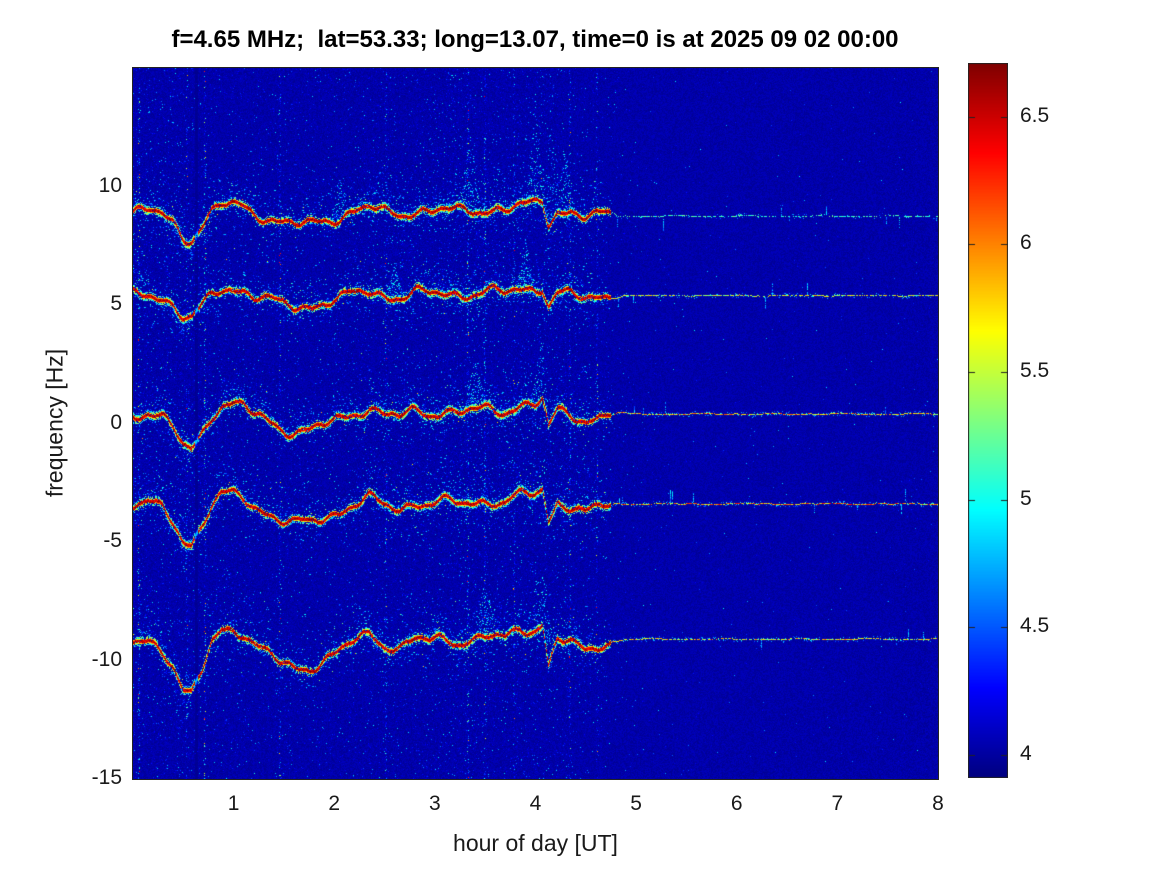 This screenshot has height=875, width=1167. Describe the element at coordinates (1035, 370) in the screenshot. I see `colorbar-tick-label: 5.5` at that location.